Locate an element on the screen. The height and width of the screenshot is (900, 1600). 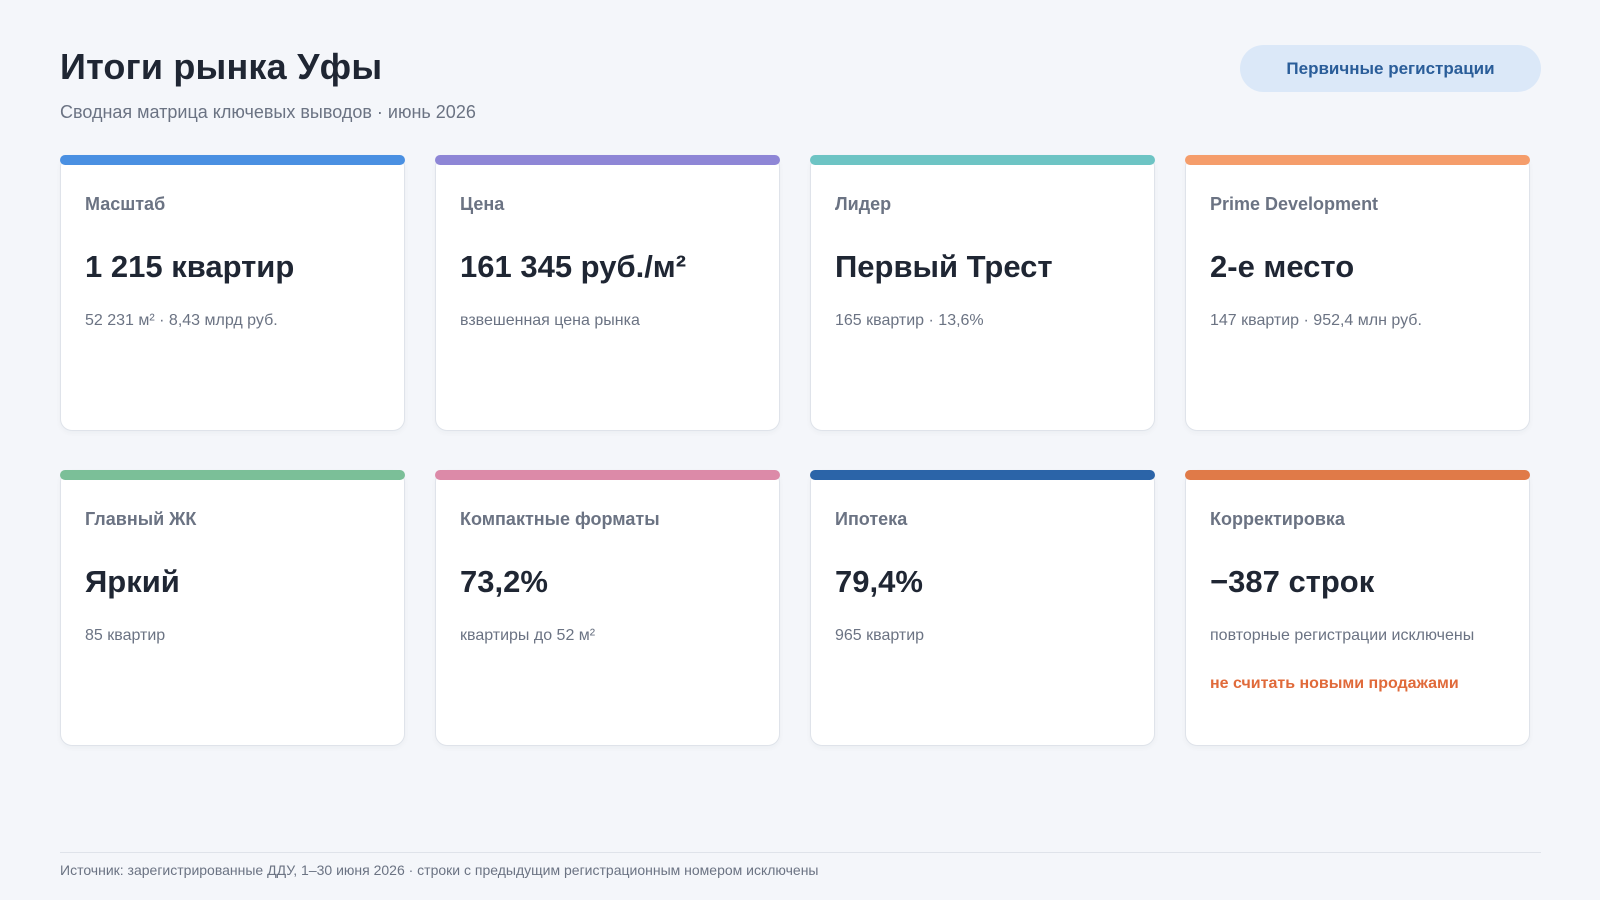
card-warning: не считать новыми продажами is located at coordinates (1334, 683).